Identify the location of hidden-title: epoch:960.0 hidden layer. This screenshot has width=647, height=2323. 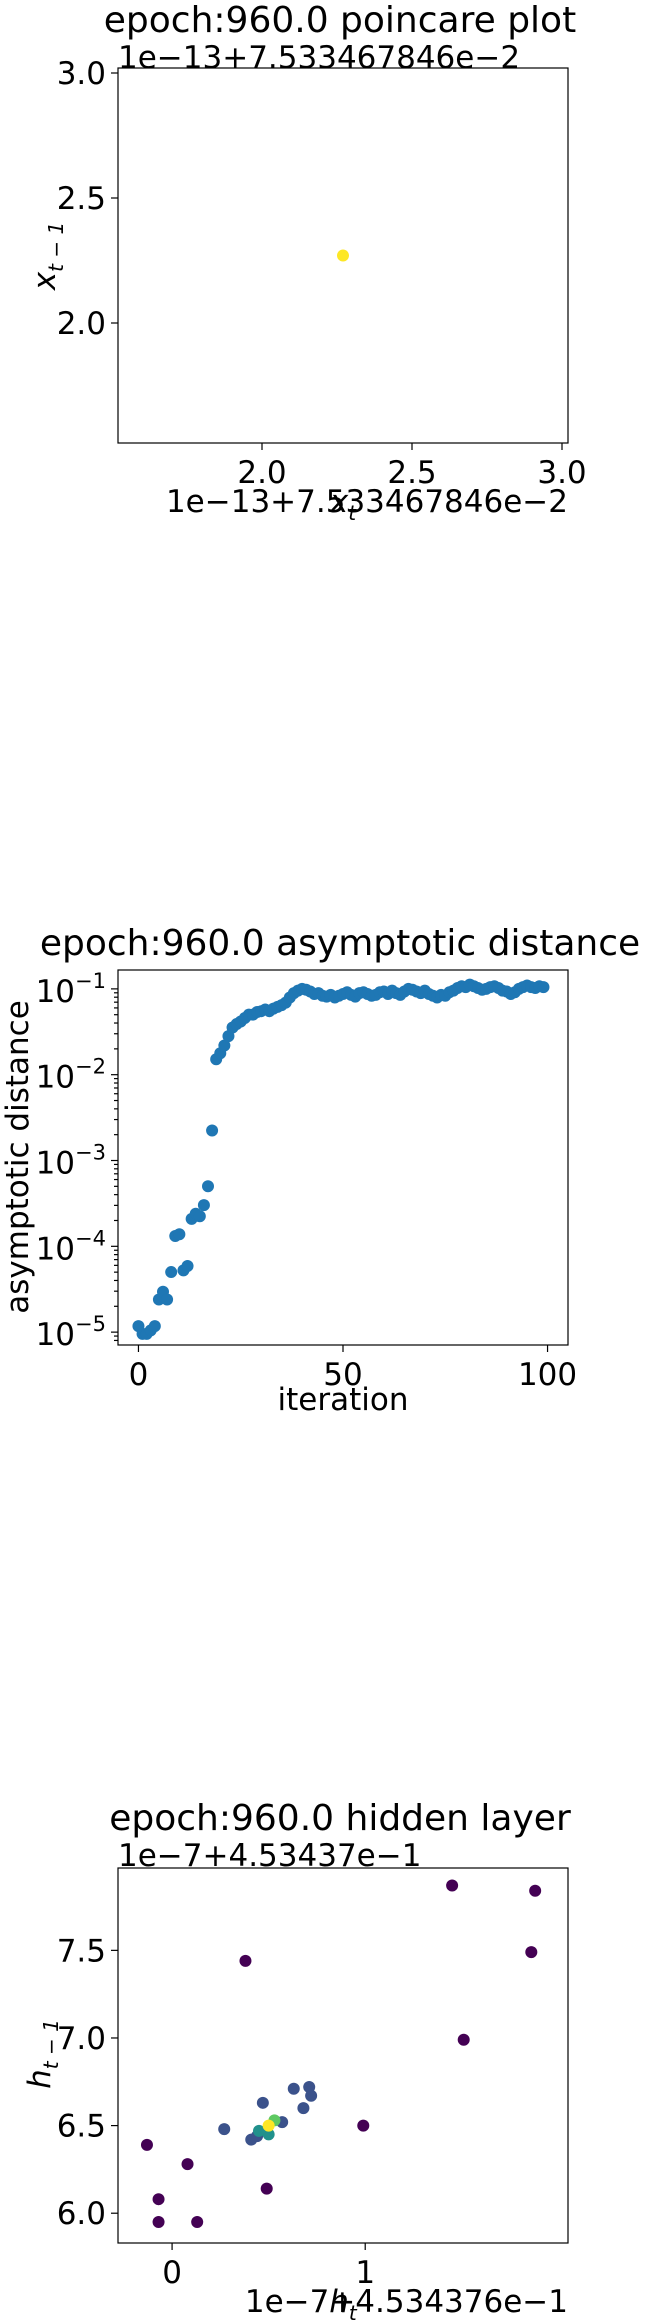
(340, 1818).